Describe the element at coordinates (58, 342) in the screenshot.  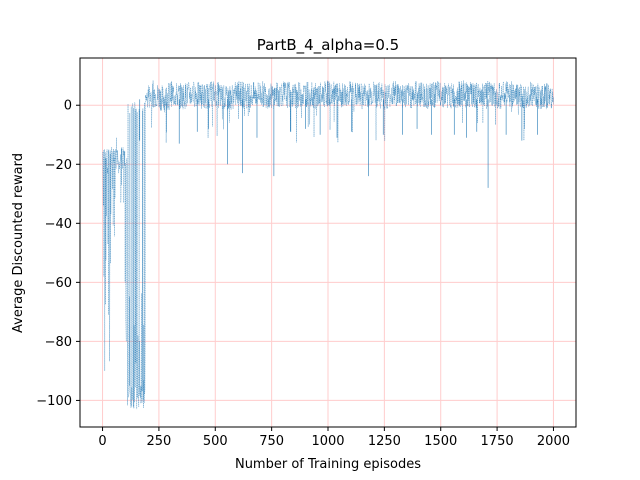
I see `y-tick-label-1: −80` at that location.